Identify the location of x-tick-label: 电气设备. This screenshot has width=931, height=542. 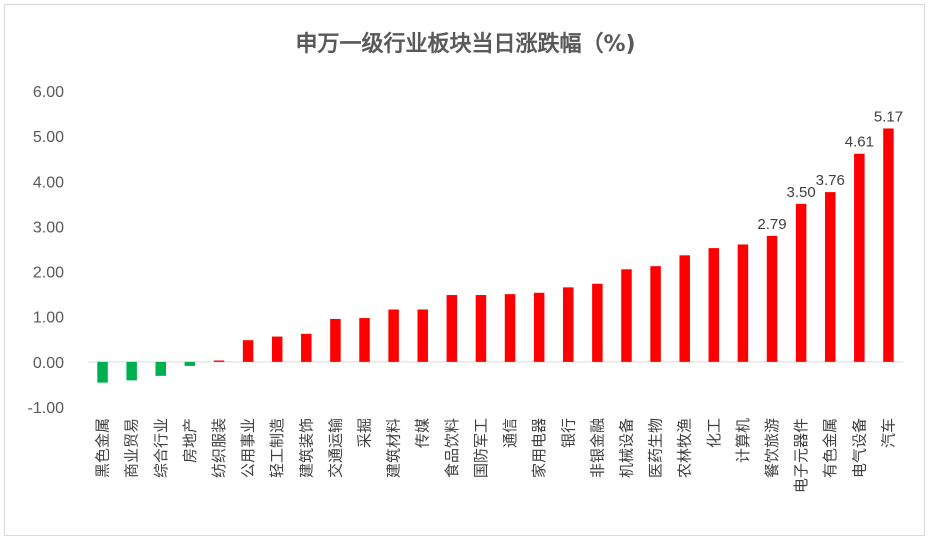
(859, 448).